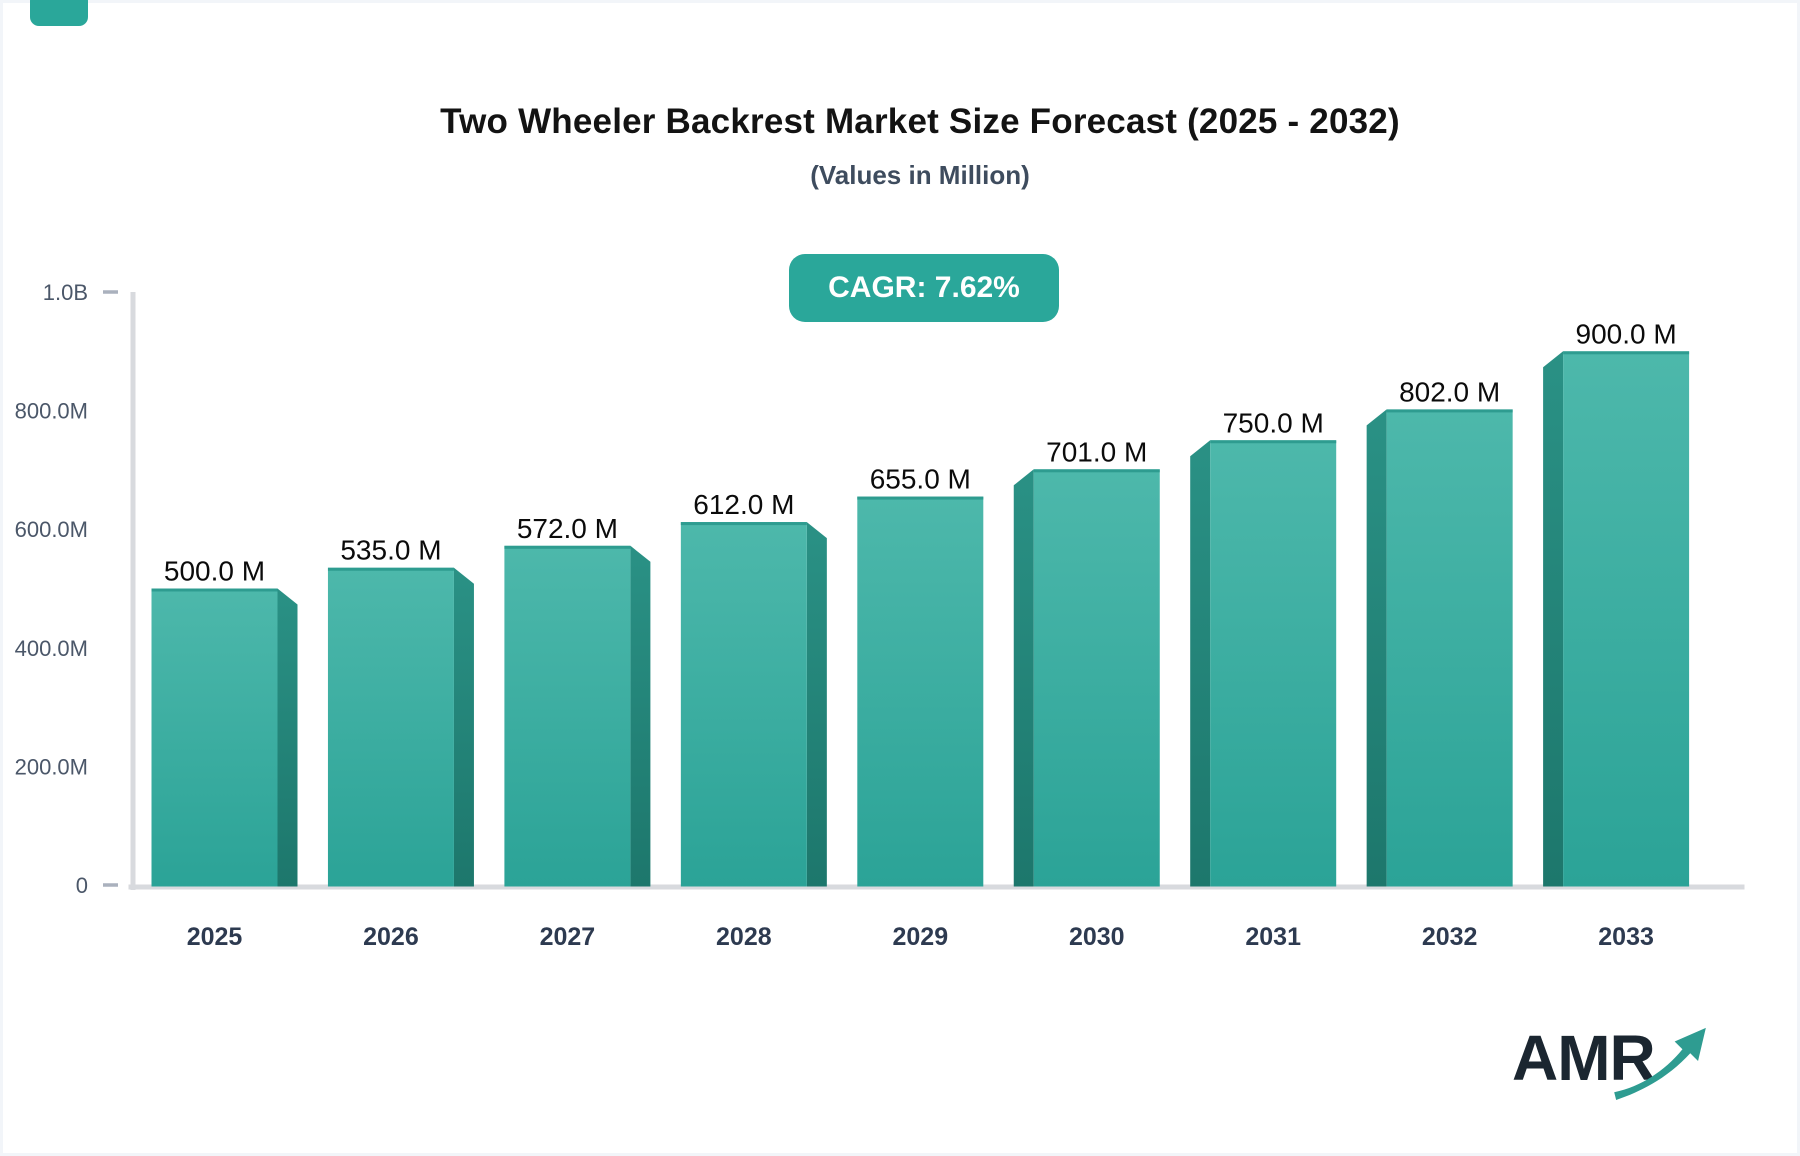 This screenshot has width=1800, height=1156. What do you see at coordinates (920, 937) in the screenshot?
I see `x-axis-tick-label: 2029` at bounding box center [920, 937].